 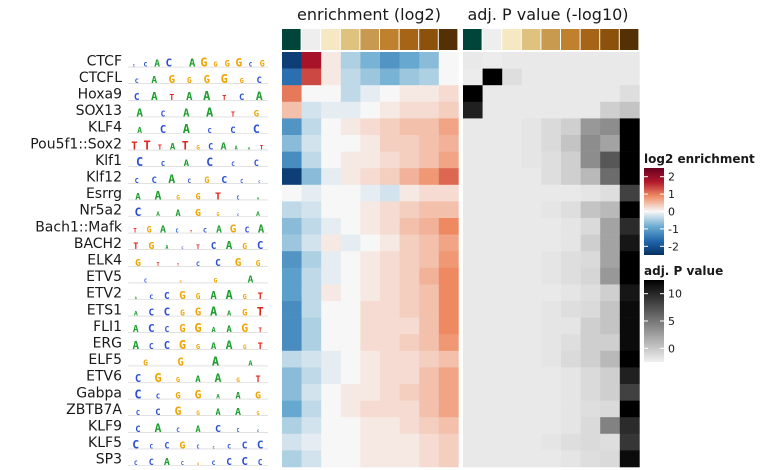 I want to click on row-label: ETV6, so click(x=104, y=377).